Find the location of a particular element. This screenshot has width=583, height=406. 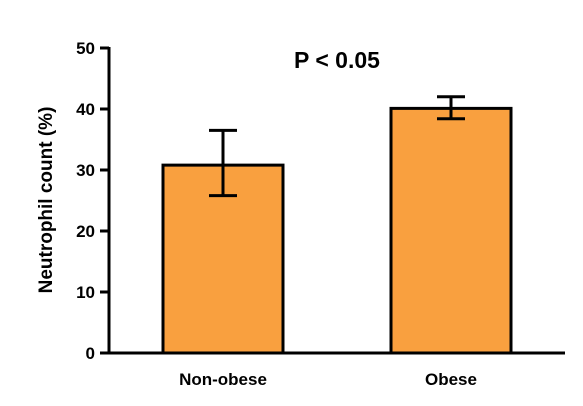

y-tick-label: 20 is located at coordinates (85, 231).